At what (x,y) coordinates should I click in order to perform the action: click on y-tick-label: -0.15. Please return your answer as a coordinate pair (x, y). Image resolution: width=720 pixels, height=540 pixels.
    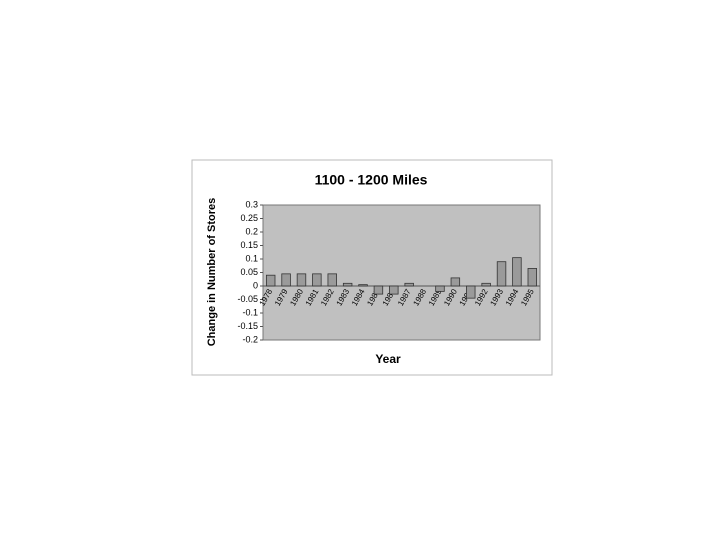
    Looking at the image, I should click on (247, 326).